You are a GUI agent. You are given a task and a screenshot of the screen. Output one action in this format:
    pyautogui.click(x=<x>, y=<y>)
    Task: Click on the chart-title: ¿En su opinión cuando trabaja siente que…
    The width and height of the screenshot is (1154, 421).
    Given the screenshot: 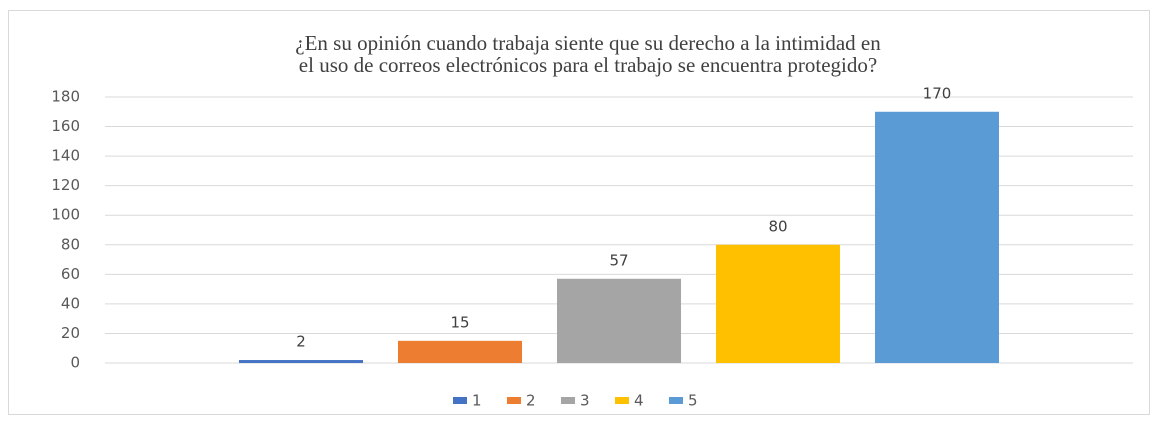 What is the action you would take?
    pyautogui.click(x=588, y=43)
    